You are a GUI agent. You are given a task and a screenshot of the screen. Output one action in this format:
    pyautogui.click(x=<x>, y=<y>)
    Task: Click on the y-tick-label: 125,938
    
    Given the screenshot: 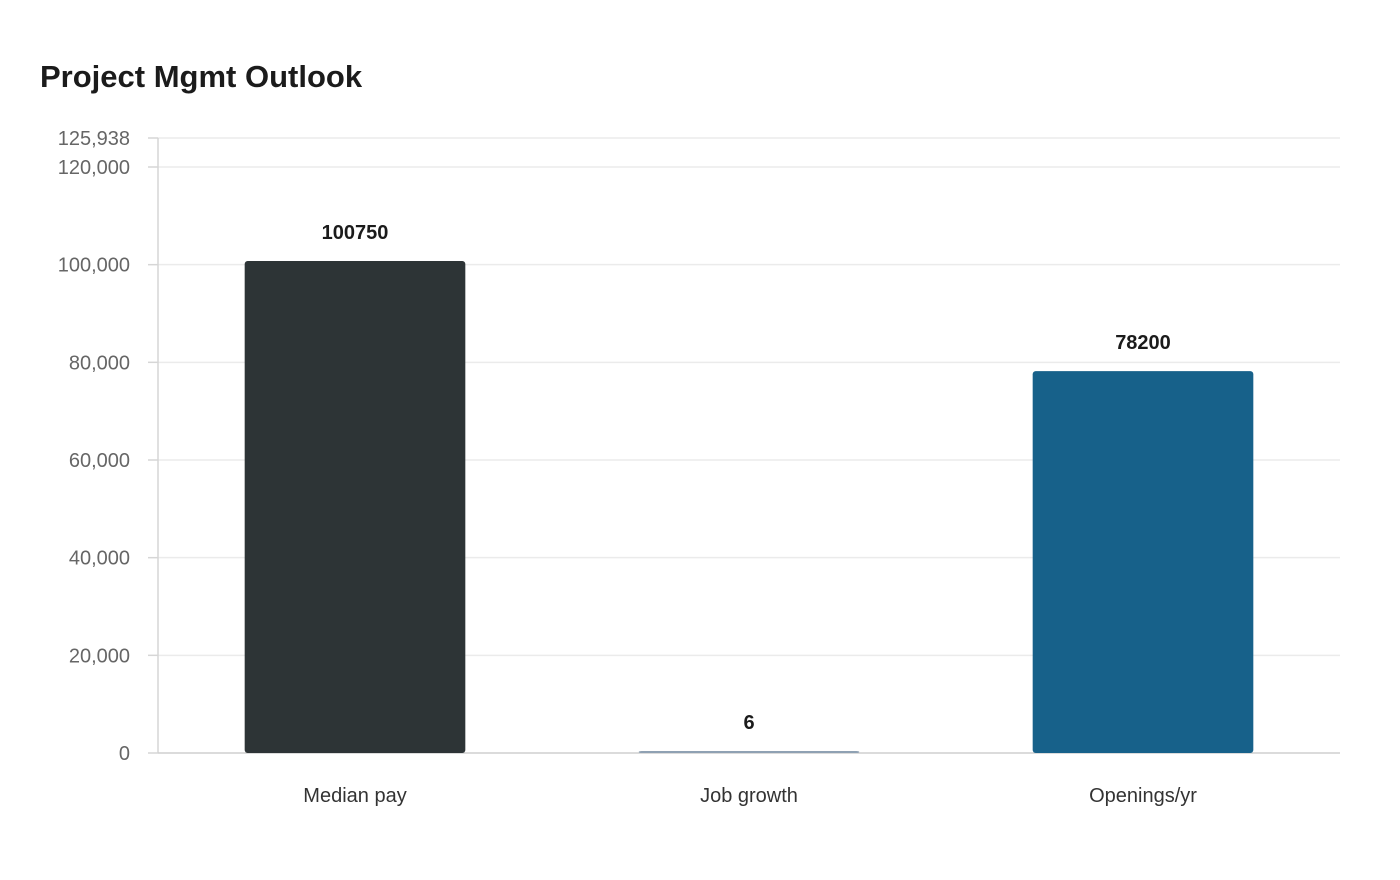 What is the action you would take?
    pyautogui.click(x=94, y=139)
    